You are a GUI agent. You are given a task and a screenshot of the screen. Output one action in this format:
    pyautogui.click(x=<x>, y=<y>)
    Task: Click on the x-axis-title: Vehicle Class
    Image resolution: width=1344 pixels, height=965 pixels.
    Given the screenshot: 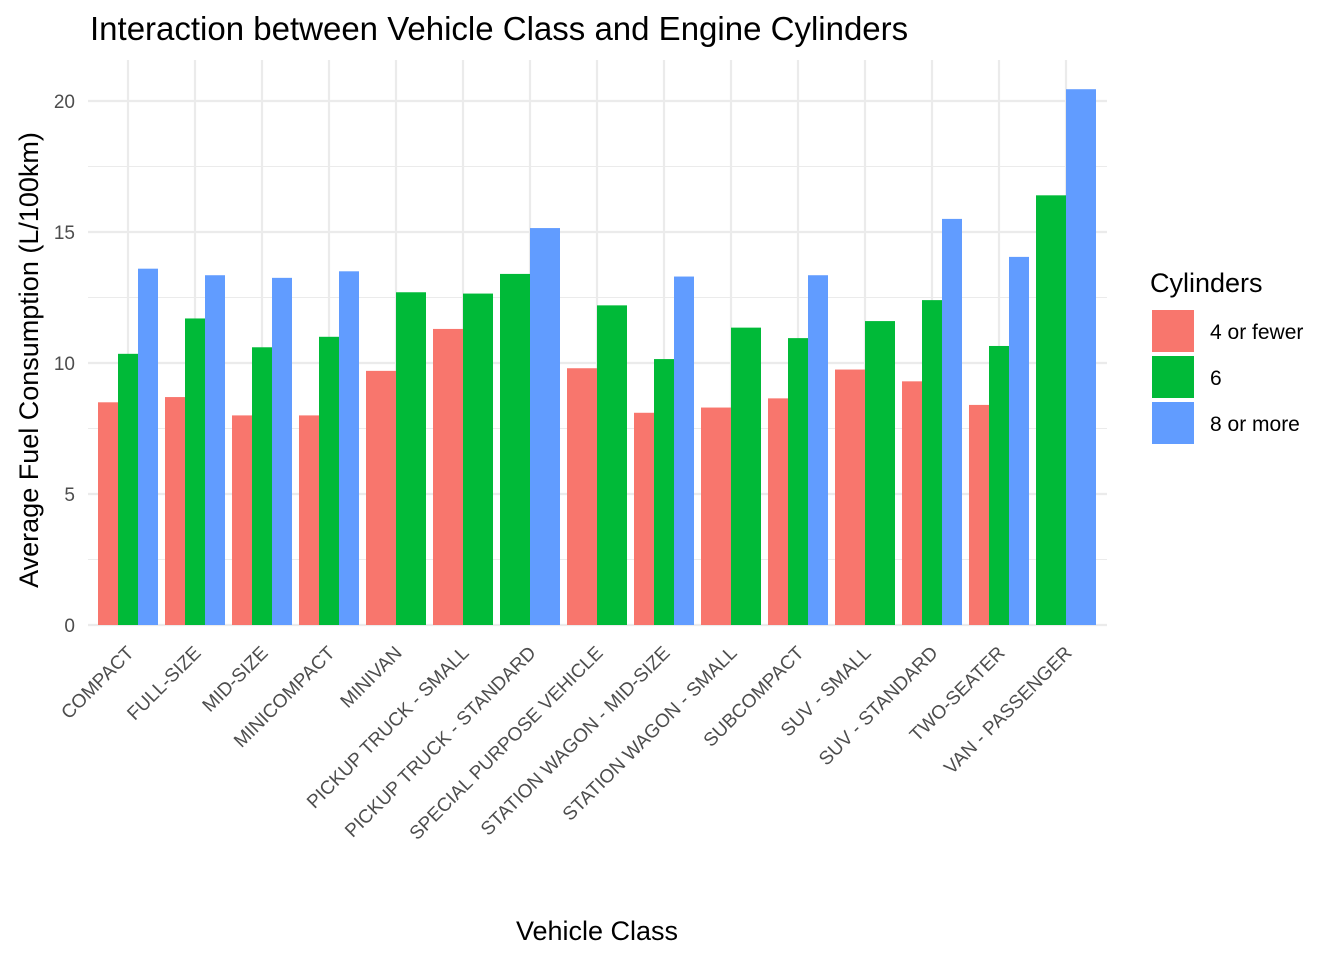 What is the action you would take?
    pyautogui.click(x=597, y=931)
    